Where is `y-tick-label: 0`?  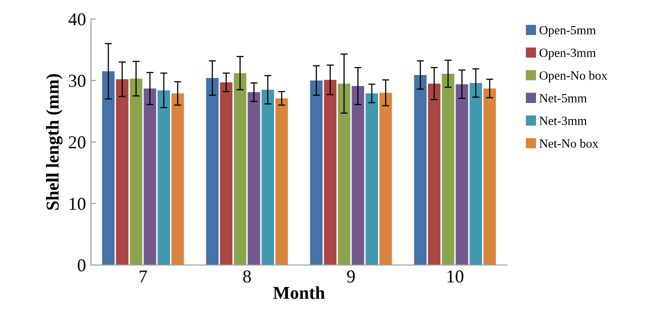
y-tick-label: 0 is located at coordinates (82, 265).